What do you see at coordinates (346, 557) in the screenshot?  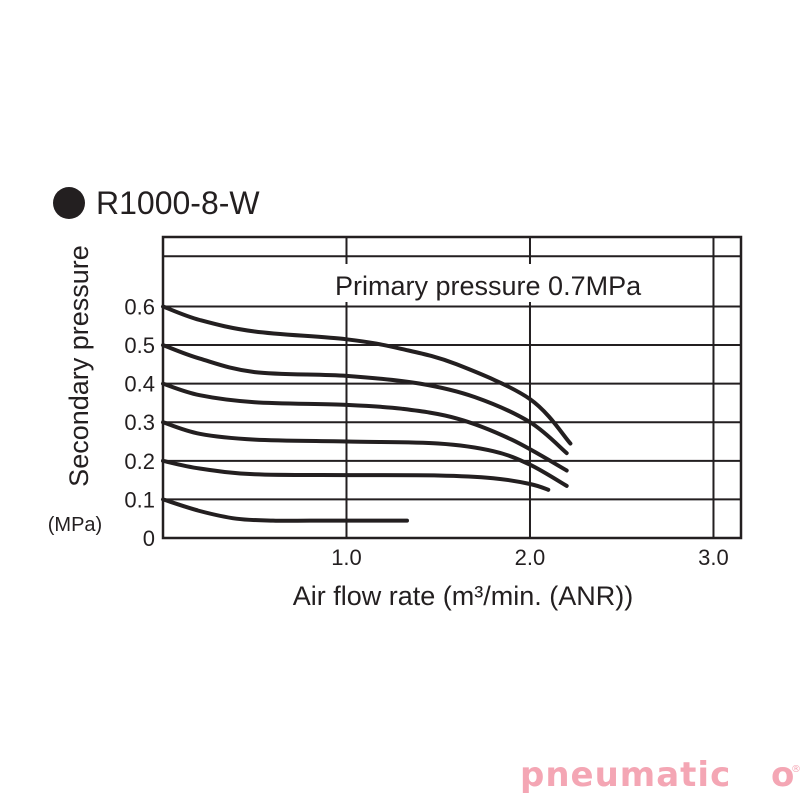 I see `x-tick-label: 1.0` at bounding box center [346, 557].